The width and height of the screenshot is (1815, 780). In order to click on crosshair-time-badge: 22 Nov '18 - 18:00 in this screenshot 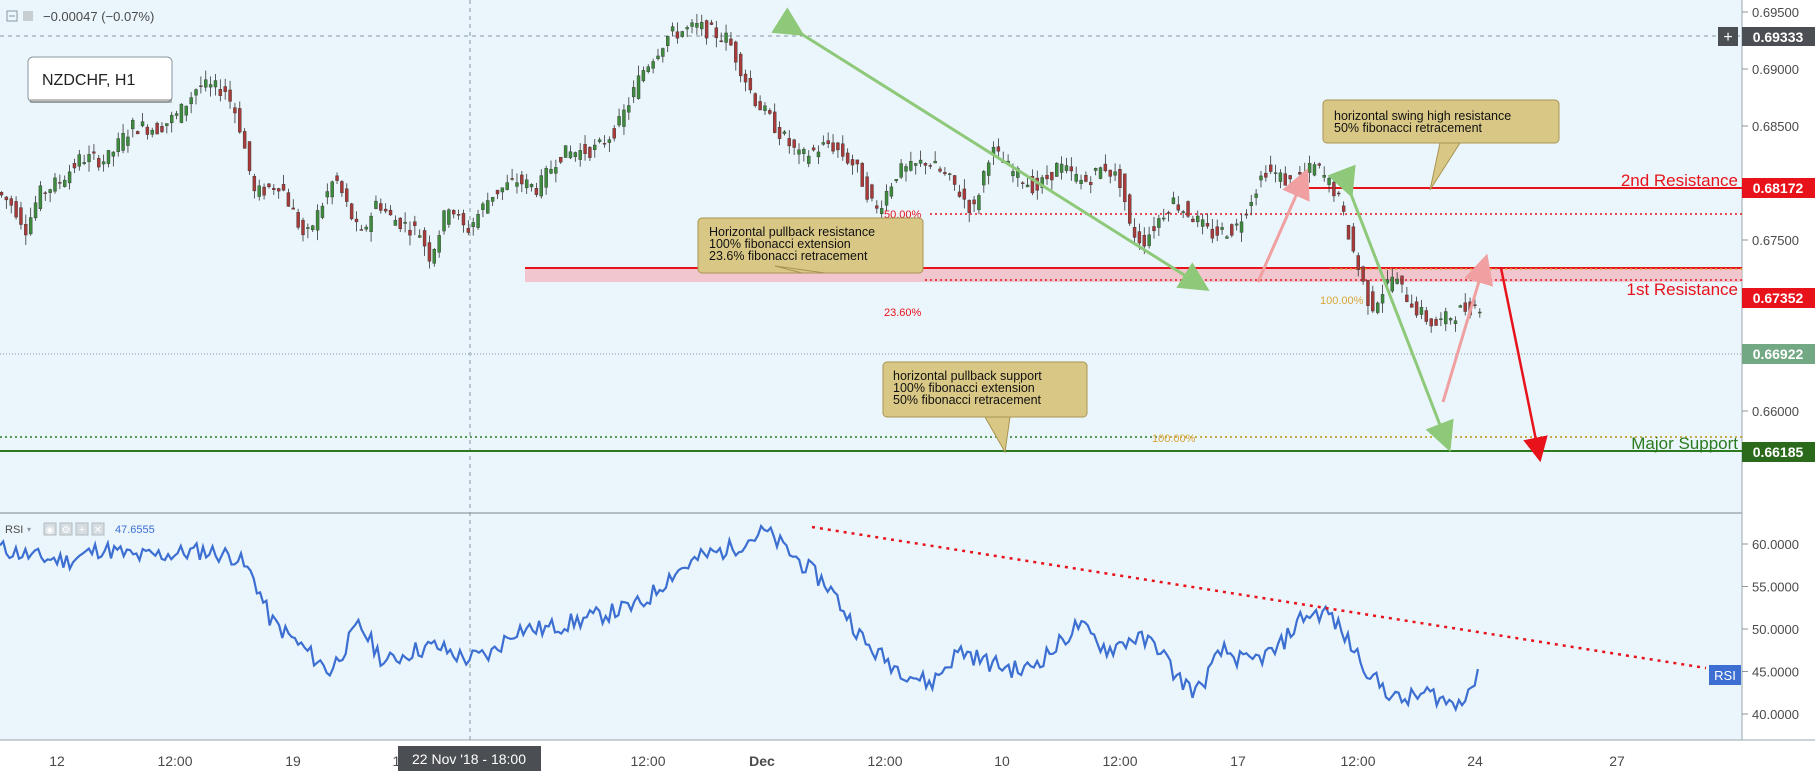, I will do `click(469, 758)`.